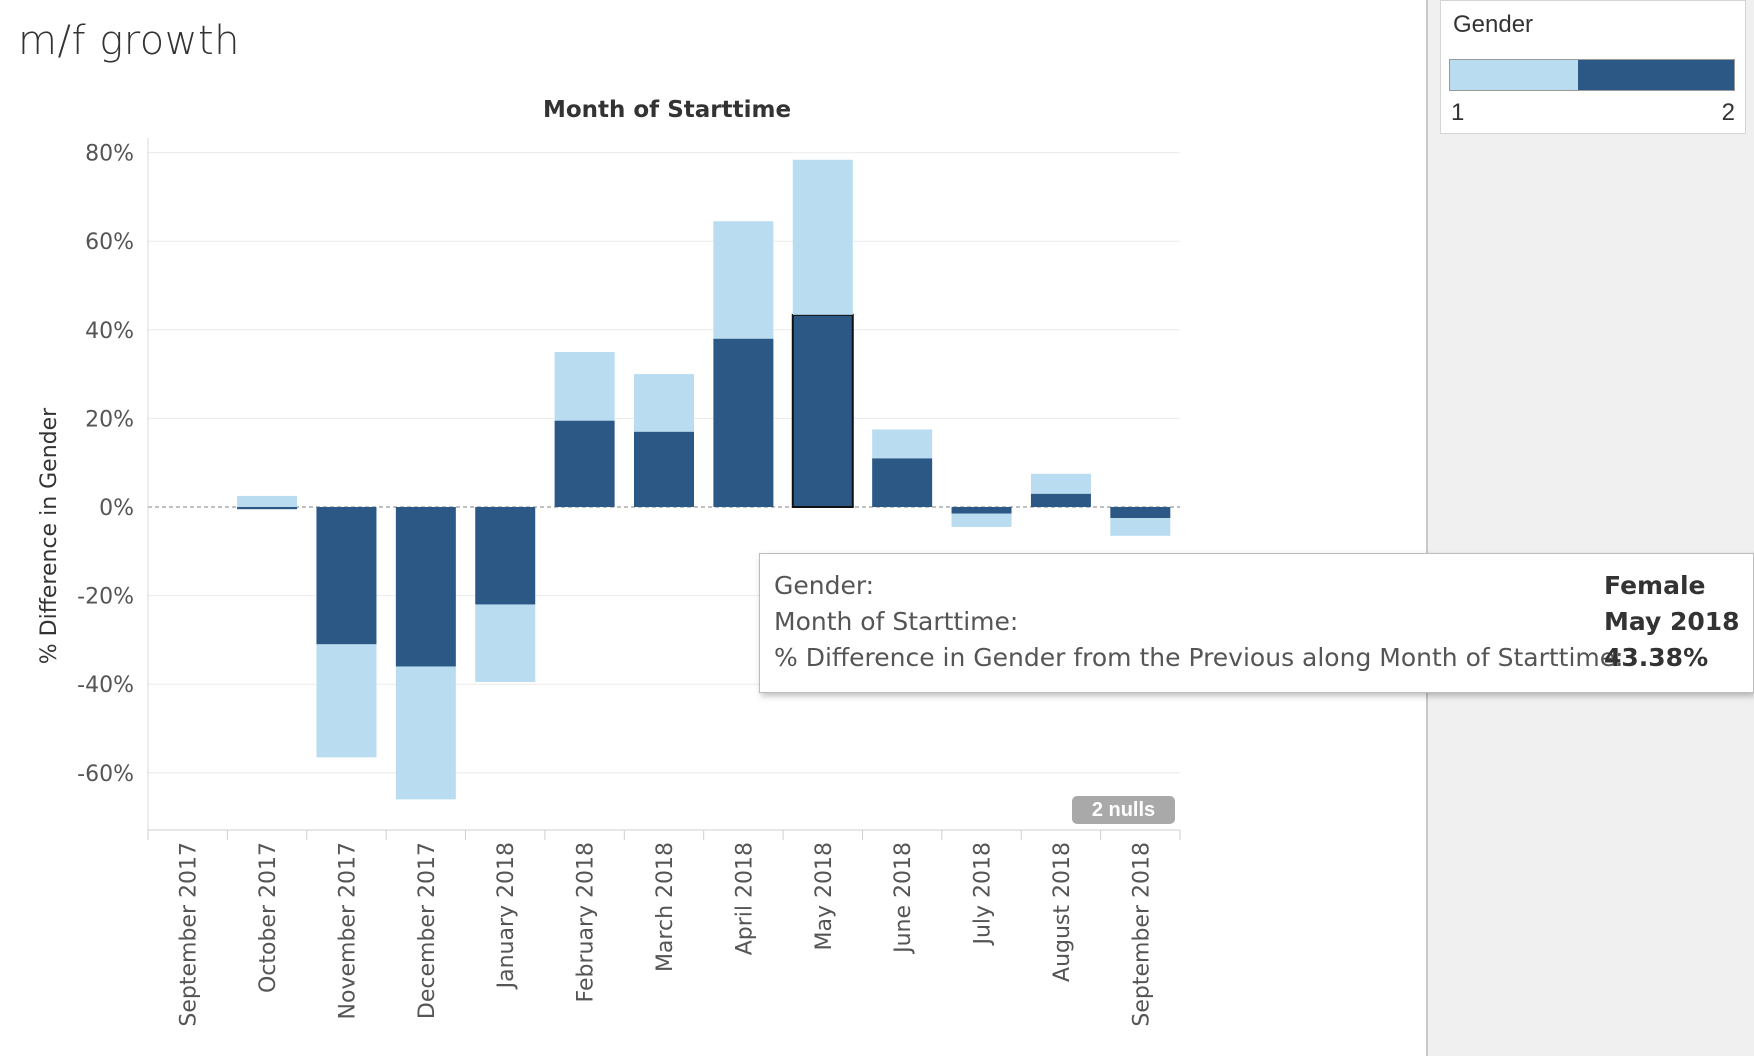  What do you see at coordinates (109, 419) in the screenshot?
I see `y-tick-label: 20%` at bounding box center [109, 419].